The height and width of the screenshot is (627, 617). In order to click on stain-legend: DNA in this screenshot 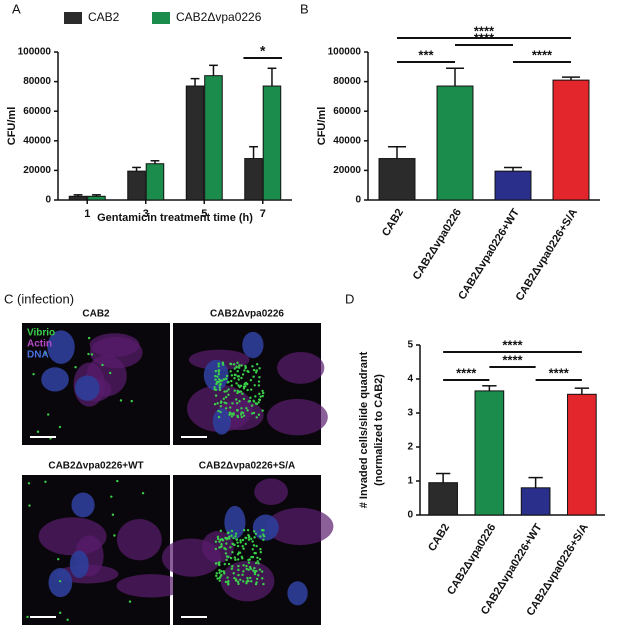, I will do `click(38, 355)`.